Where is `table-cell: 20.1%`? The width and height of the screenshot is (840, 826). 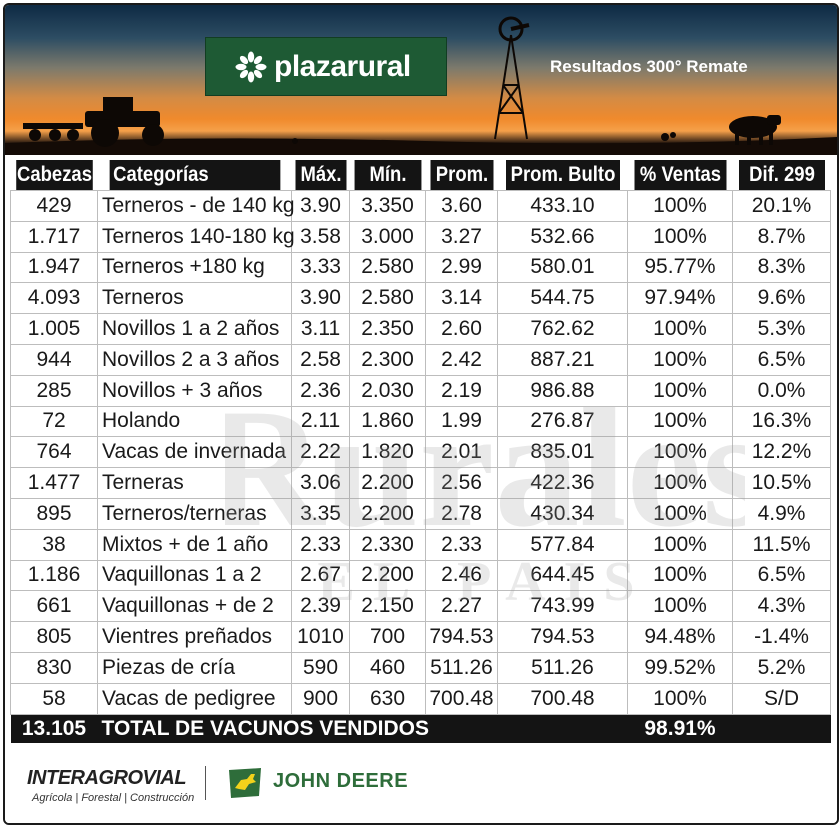 table-cell: 20.1% is located at coordinates (781, 206).